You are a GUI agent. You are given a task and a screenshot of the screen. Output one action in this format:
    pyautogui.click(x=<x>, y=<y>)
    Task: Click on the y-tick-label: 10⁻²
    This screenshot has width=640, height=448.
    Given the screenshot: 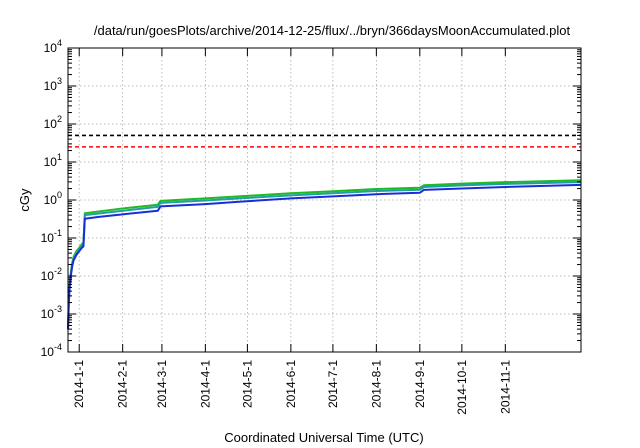 What is the action you would take?
    pyautogui.click(x=51, y=274)
    